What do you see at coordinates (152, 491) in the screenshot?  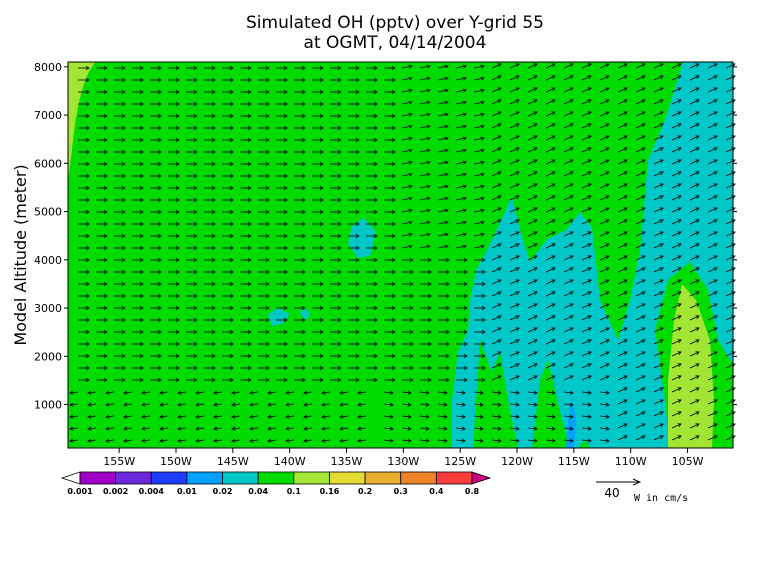 I see `colorbar-label: 0.004` at bounding box center [152, 491].